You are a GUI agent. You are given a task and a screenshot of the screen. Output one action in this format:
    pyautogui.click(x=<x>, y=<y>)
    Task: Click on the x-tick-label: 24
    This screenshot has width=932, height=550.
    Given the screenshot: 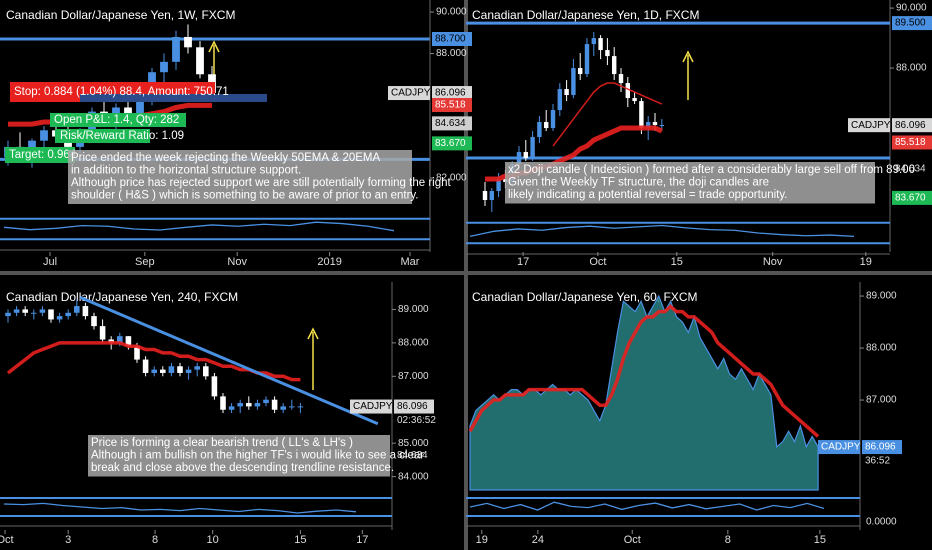 What is the action you would take?
    pyautogui.click(x=538, y=540)
    